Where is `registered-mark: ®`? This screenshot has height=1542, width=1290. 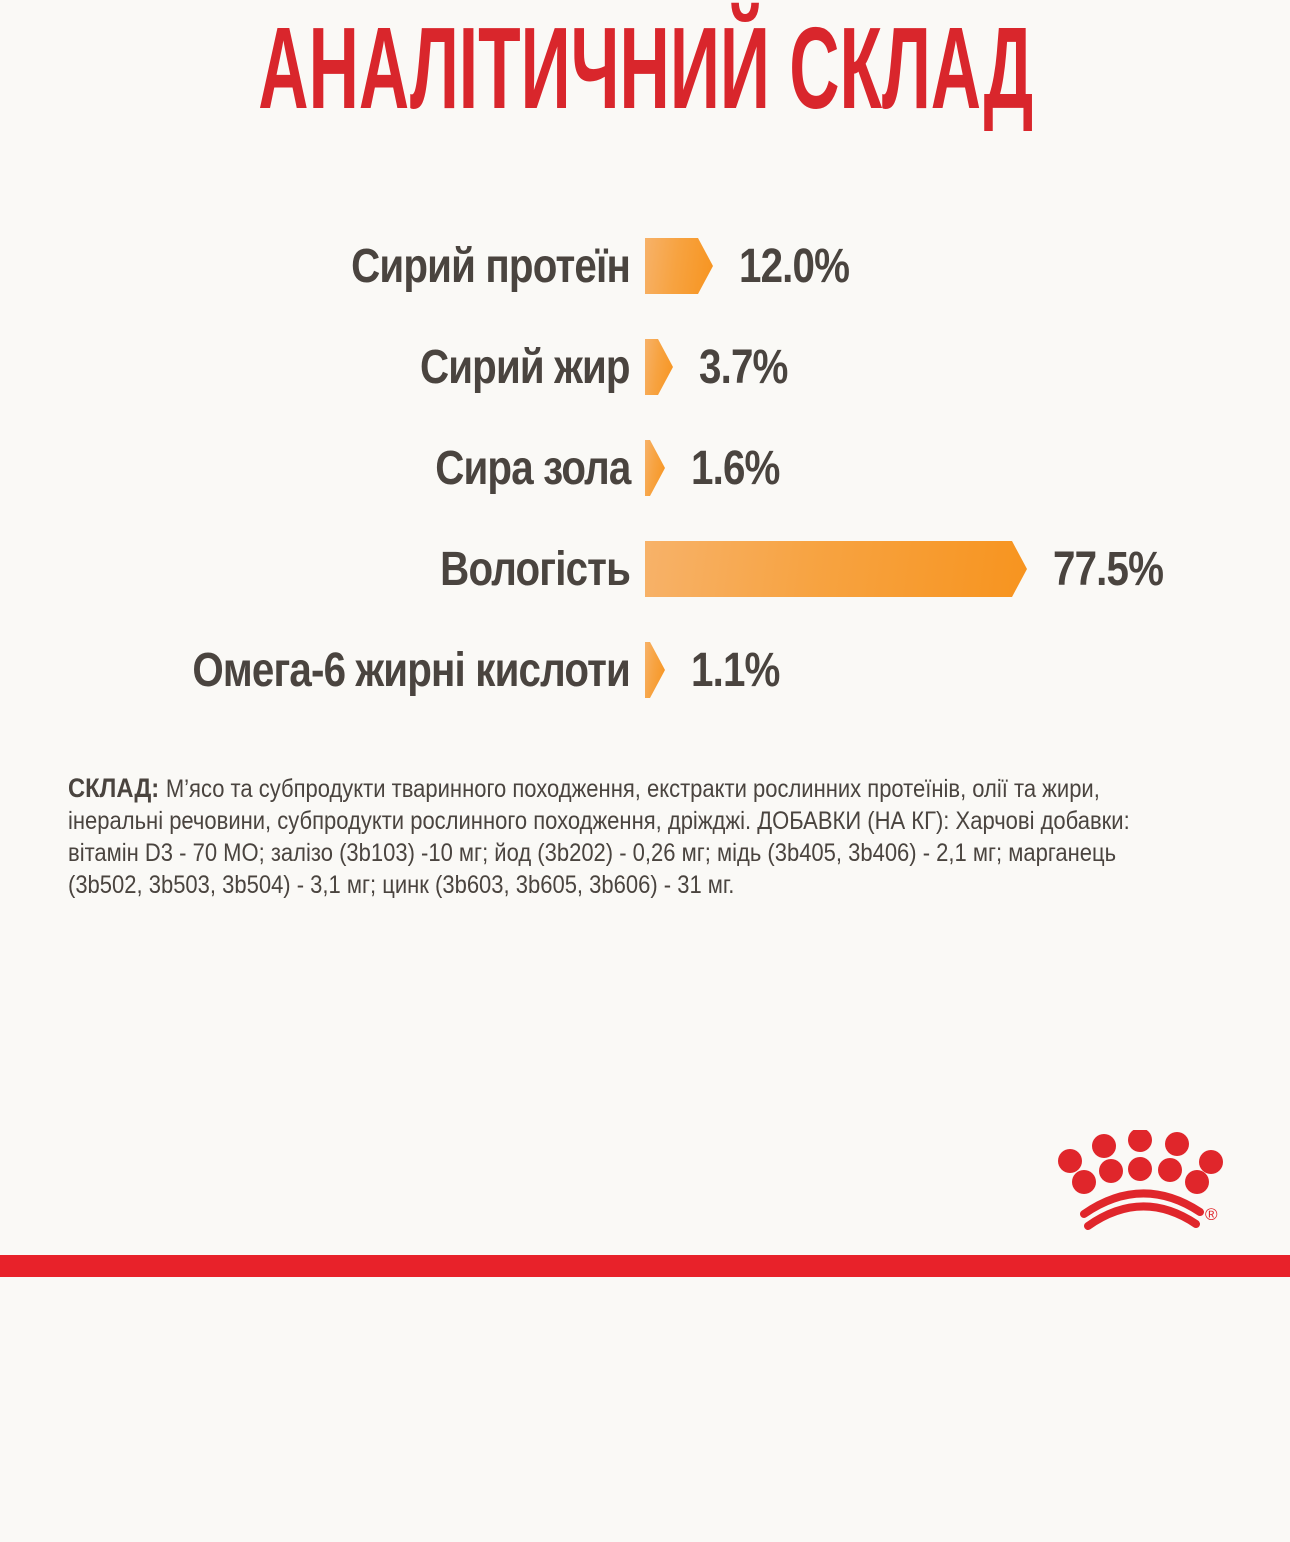 registered-mark: ® is located at coordinates (1211, 1214).